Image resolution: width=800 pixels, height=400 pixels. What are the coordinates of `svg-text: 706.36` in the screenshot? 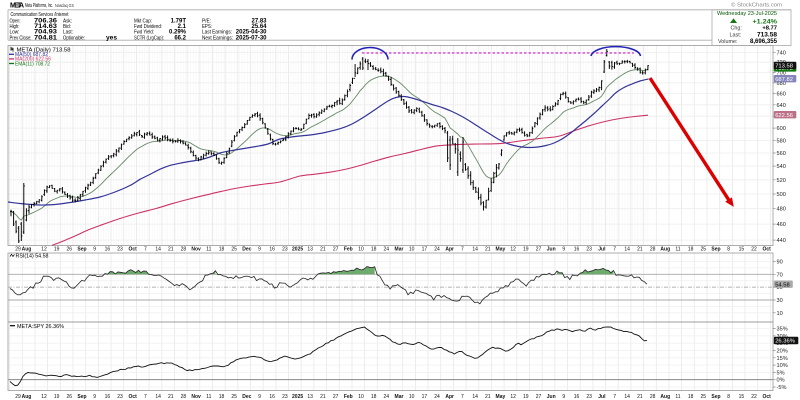 It's located at (46, 22).